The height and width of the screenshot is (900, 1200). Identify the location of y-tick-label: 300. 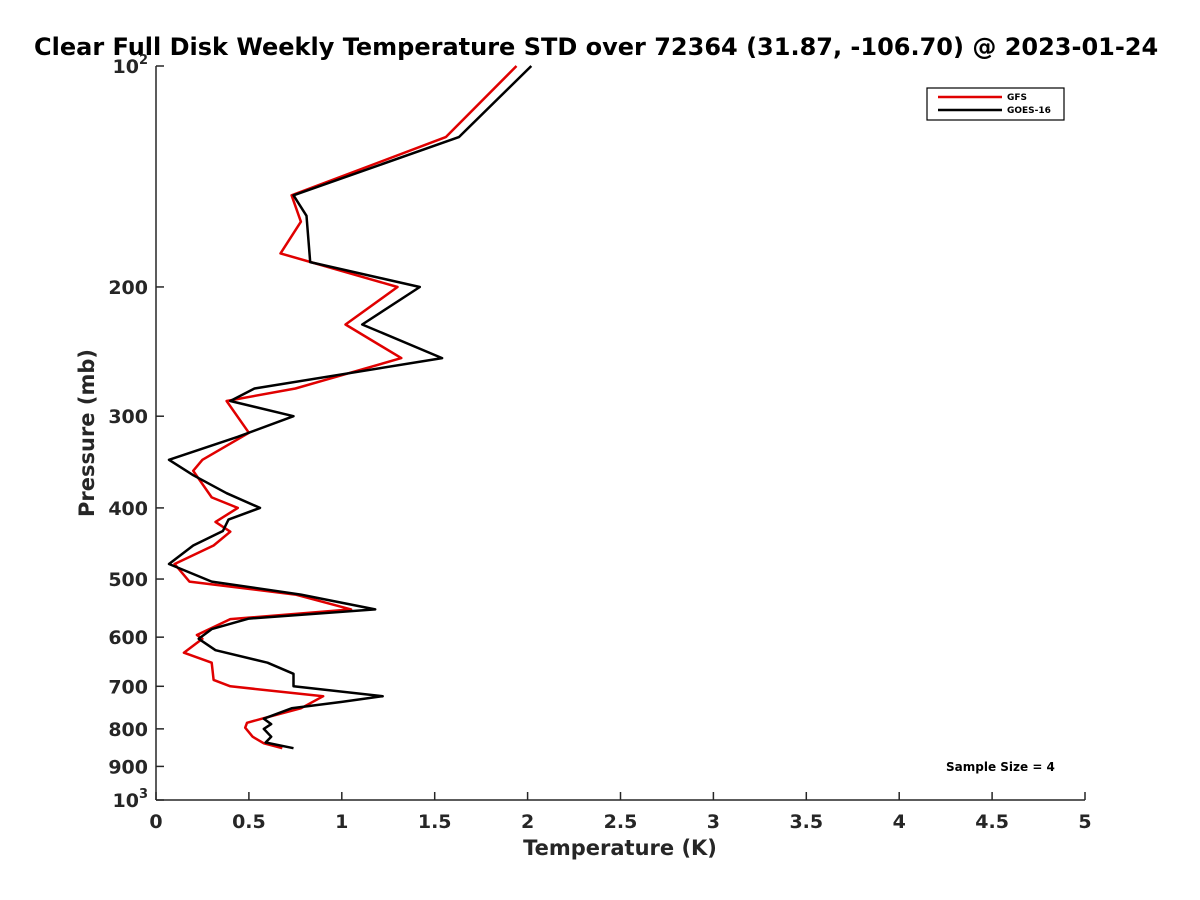
(128, 417).